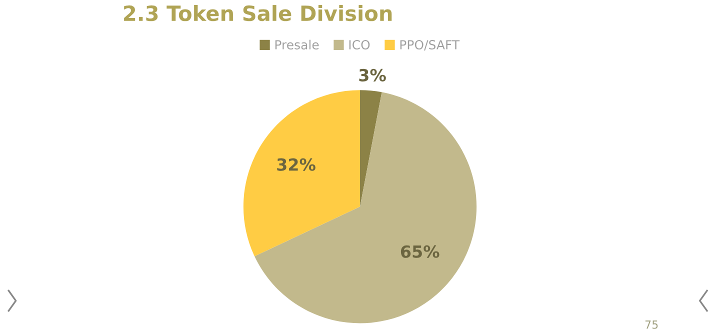 The height and width of the screenshot is (336, 720). Describe the element at coordinates (372, 75) in the screenshot. I see `data-label: 3%` at that location.